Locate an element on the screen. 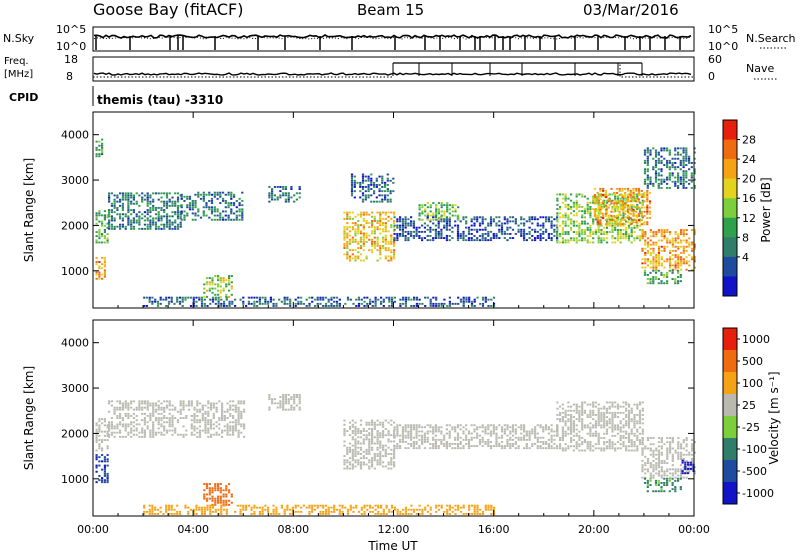  colorbar-swatch is located at coordinates (730, 150).